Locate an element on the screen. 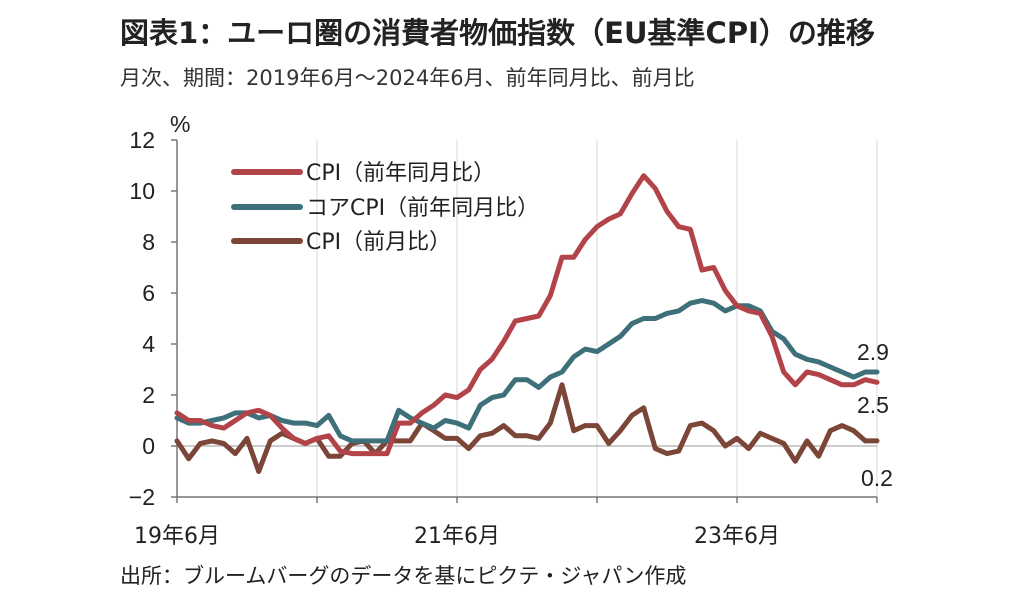 This screenshot has width=1012, height=598. end-labels: 2.5 2.9 0.2 is located at coordinates (875, 415).